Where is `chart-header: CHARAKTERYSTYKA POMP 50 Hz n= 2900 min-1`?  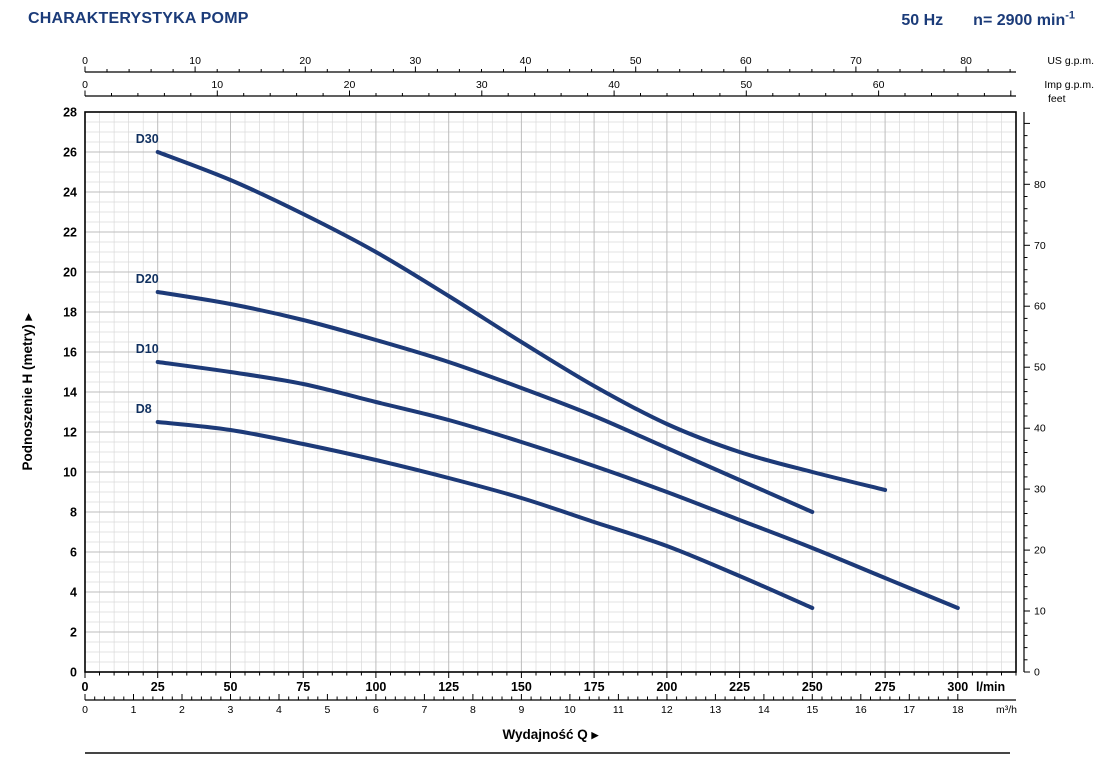
chart-header: CHARAKTERYSTYKA POMP 50 Hz n= 2900 min-1 is located at coordinates (548, 24).